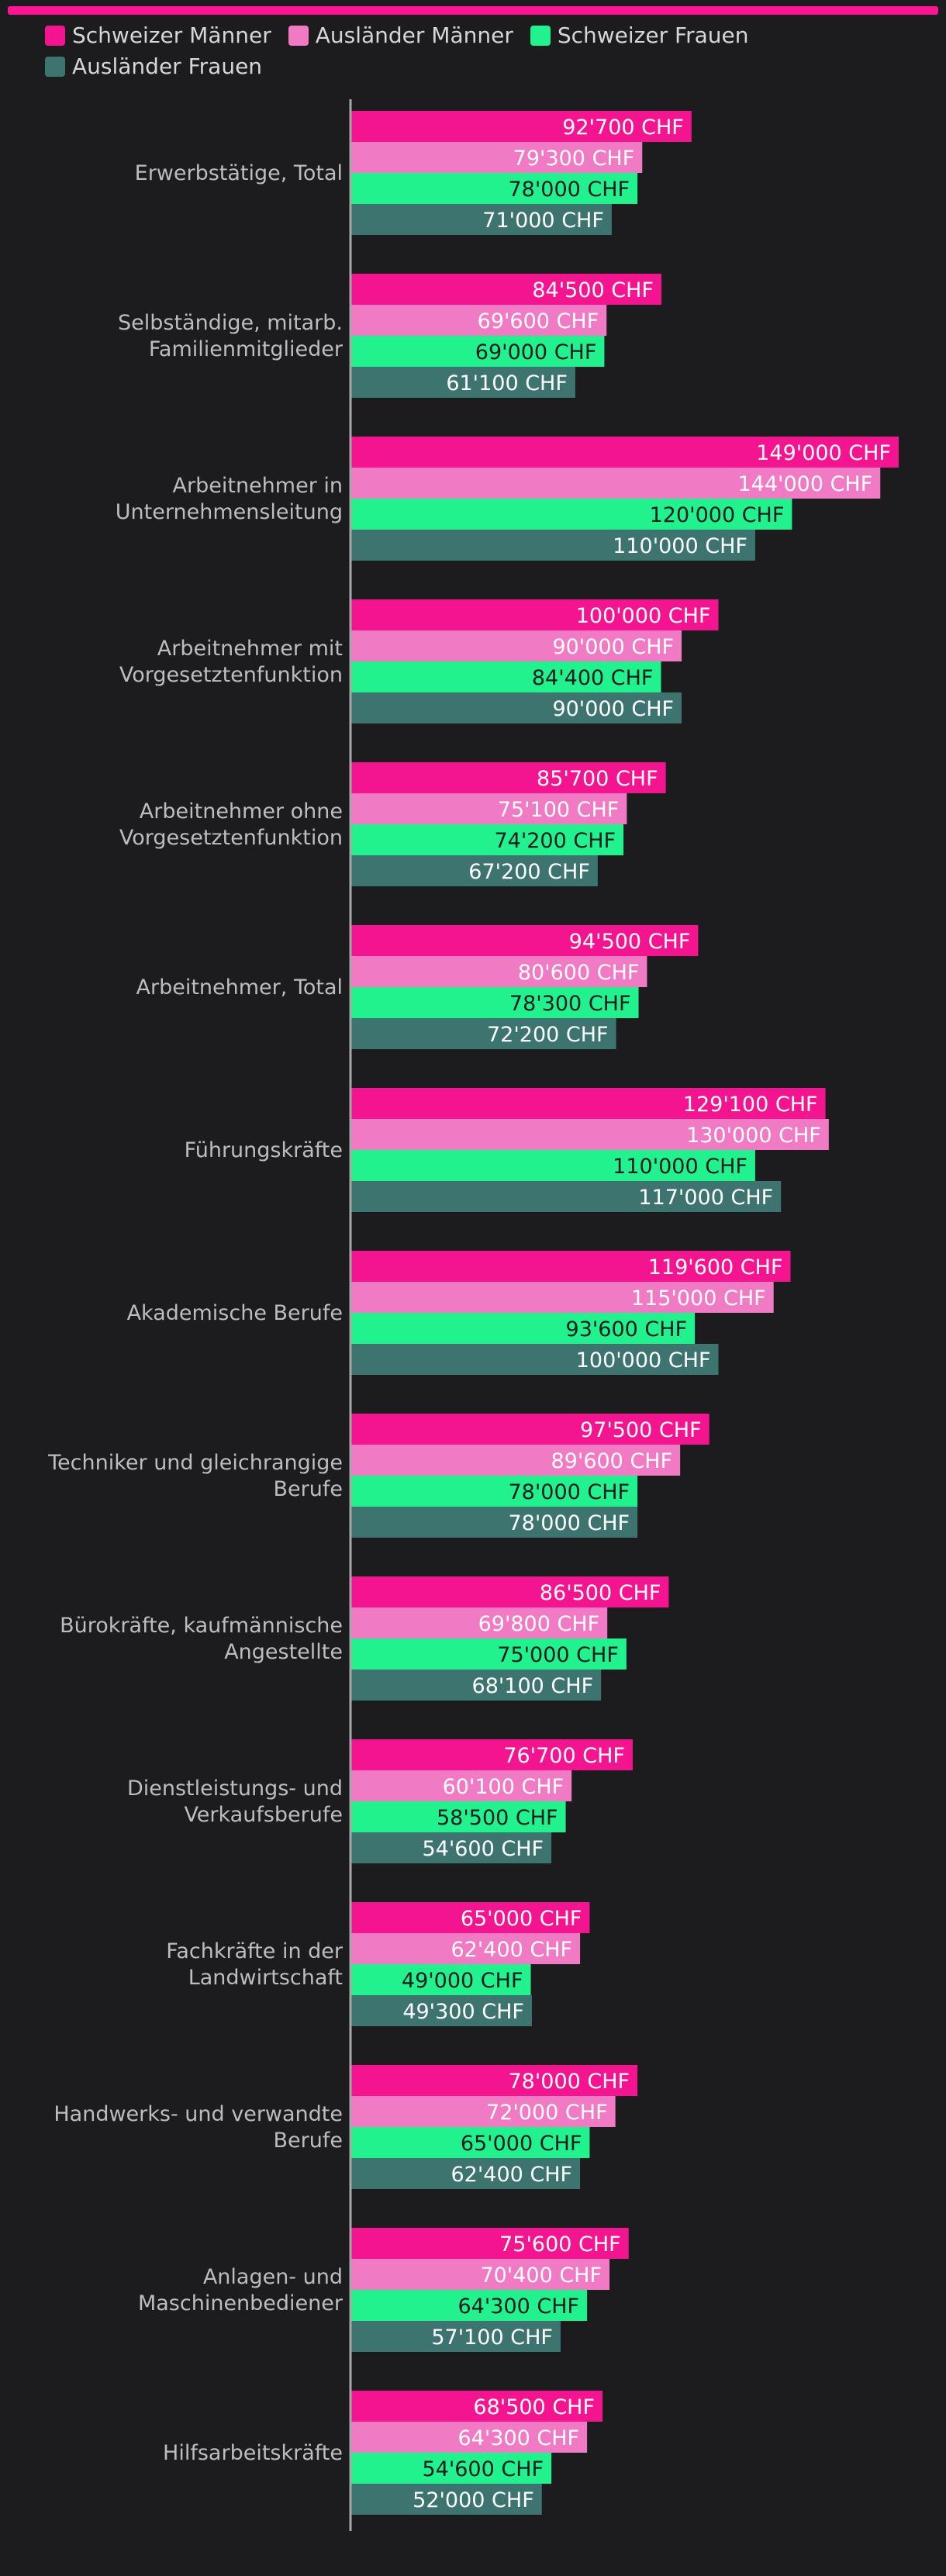  Describe the element at coordinates (507, 383) in the screenshot. I see `value-label: 61'100 CHF` at that location.